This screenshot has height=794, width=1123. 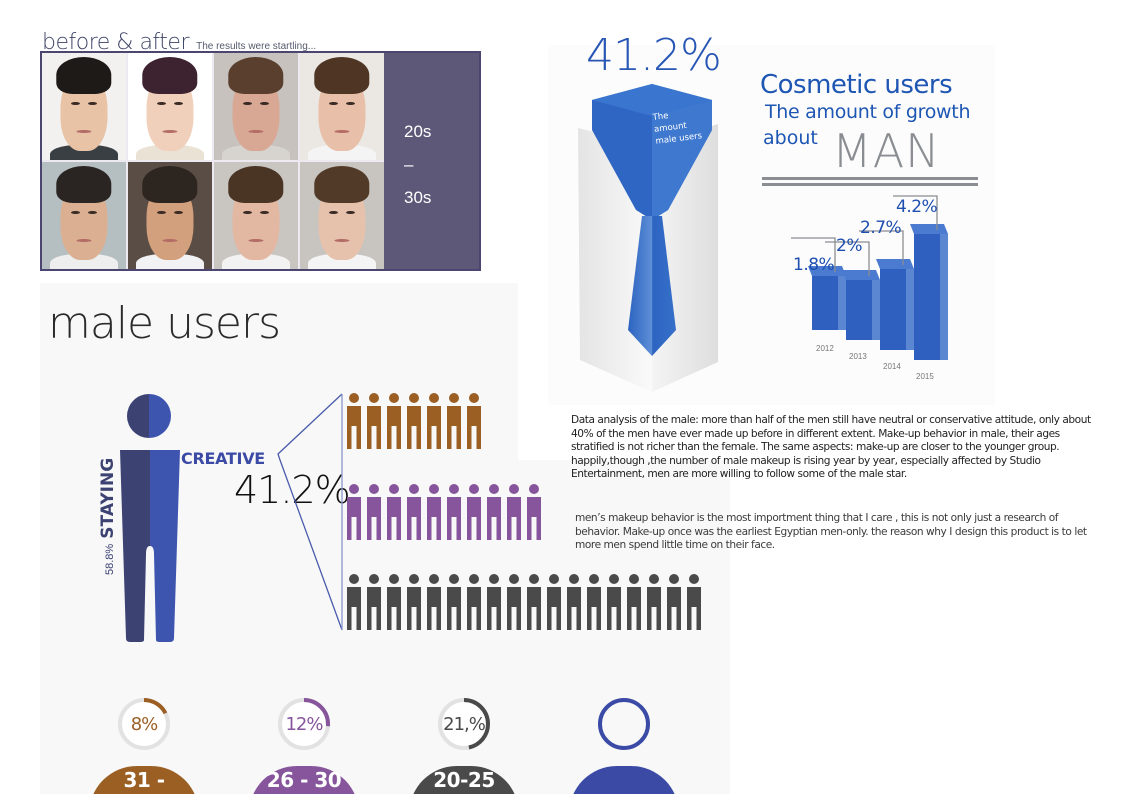 I want to click on creative-pct: 41.2%, so click(x=292, y=490).